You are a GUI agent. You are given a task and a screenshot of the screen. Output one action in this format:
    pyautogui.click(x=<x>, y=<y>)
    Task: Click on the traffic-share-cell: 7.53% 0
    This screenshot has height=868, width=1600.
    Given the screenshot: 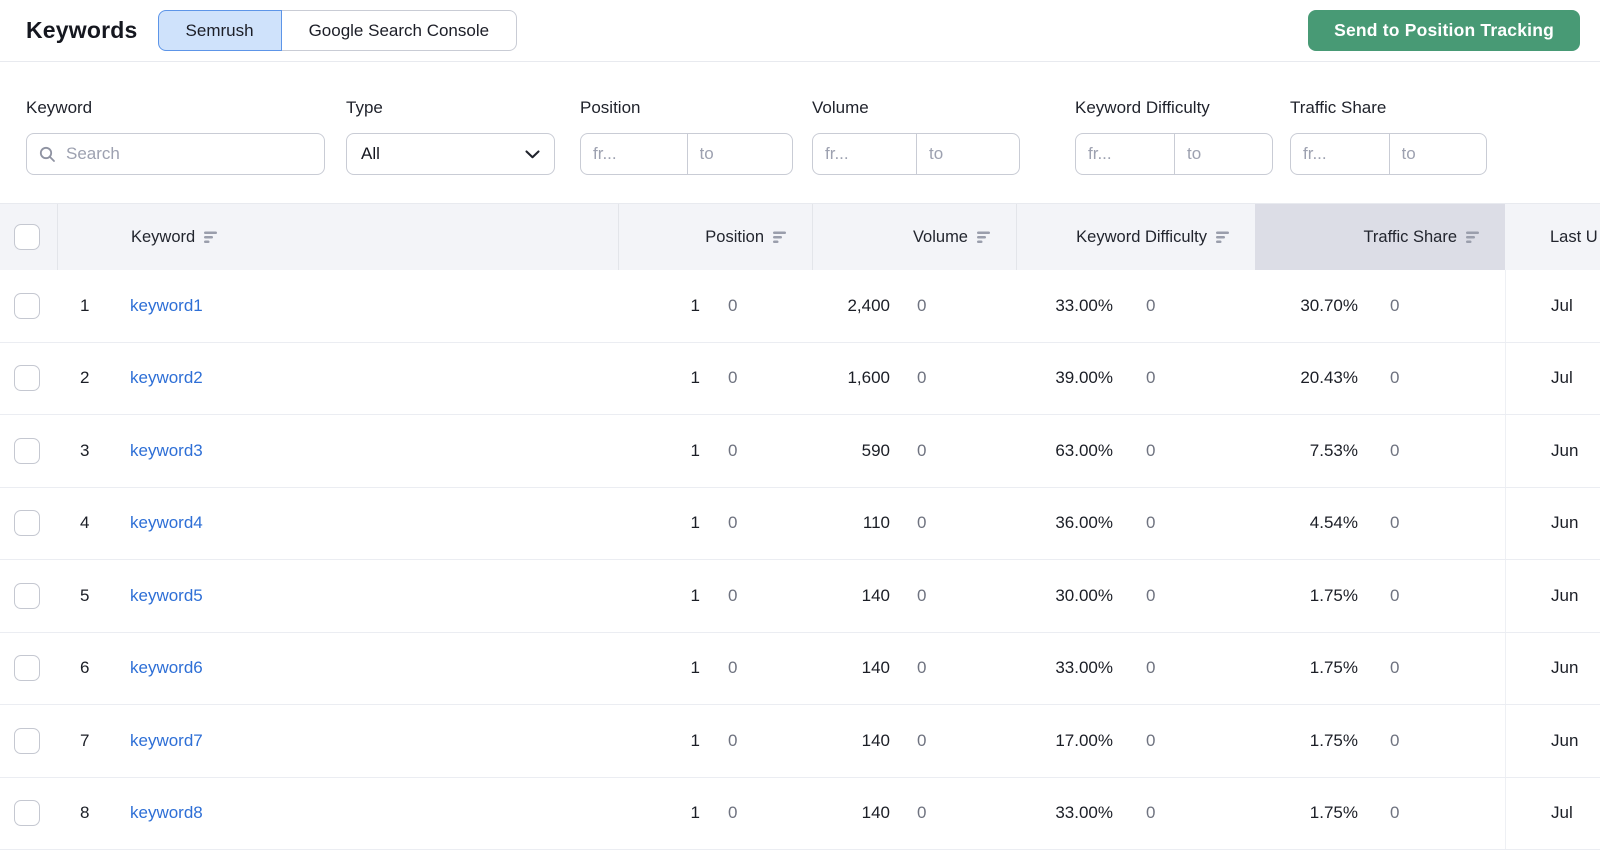 What is the action you would take?
    pyautogui.click(x=1380, y=451)
    